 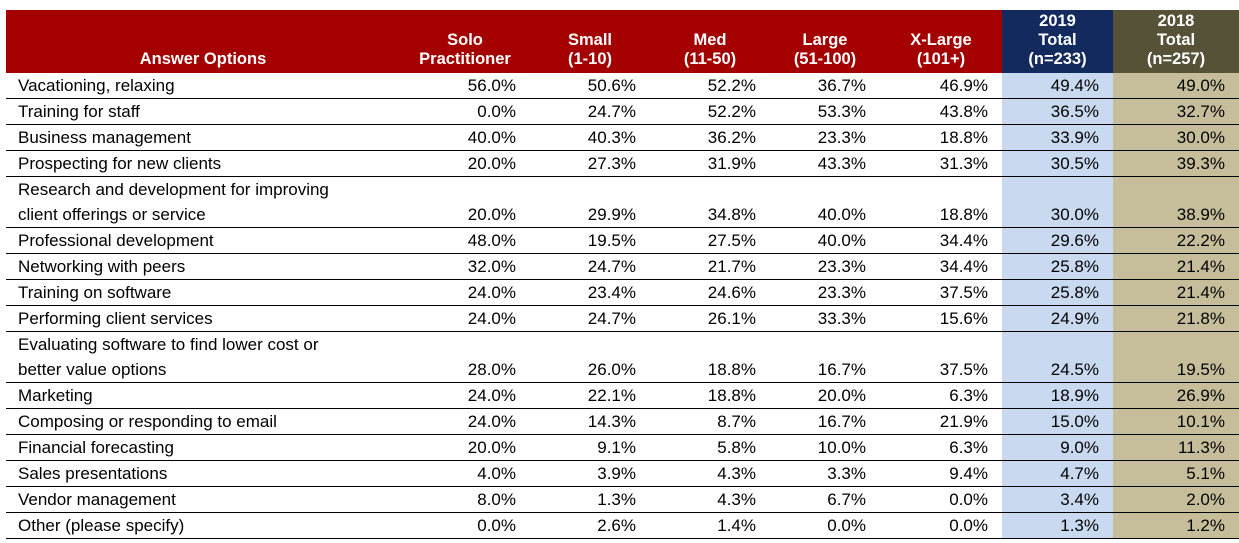 I want to click on answer-option-cell: Training for staff, so click(x=203, y=111).